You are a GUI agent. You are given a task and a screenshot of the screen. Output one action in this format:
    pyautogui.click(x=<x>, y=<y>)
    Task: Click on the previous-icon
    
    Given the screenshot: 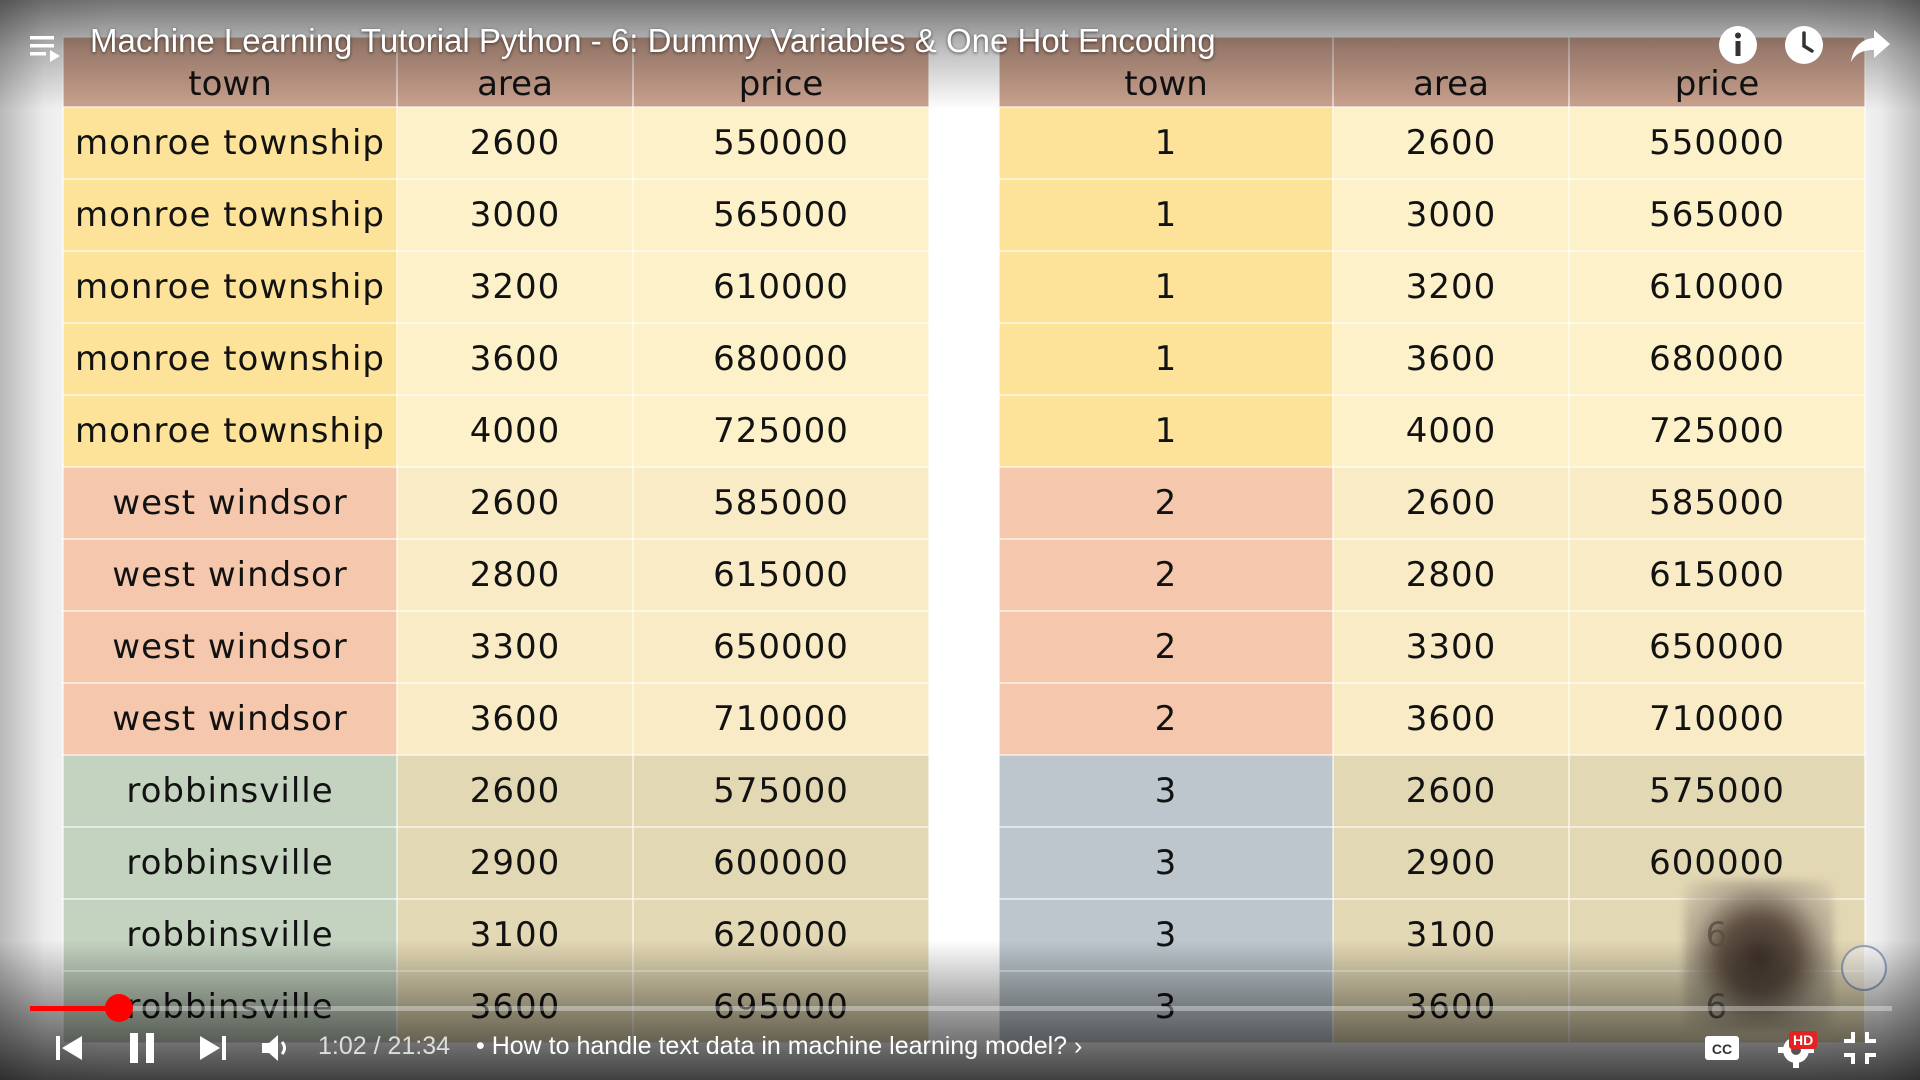 What is the action you would take?
    pyautogui.click(x=69, y=1048)
    